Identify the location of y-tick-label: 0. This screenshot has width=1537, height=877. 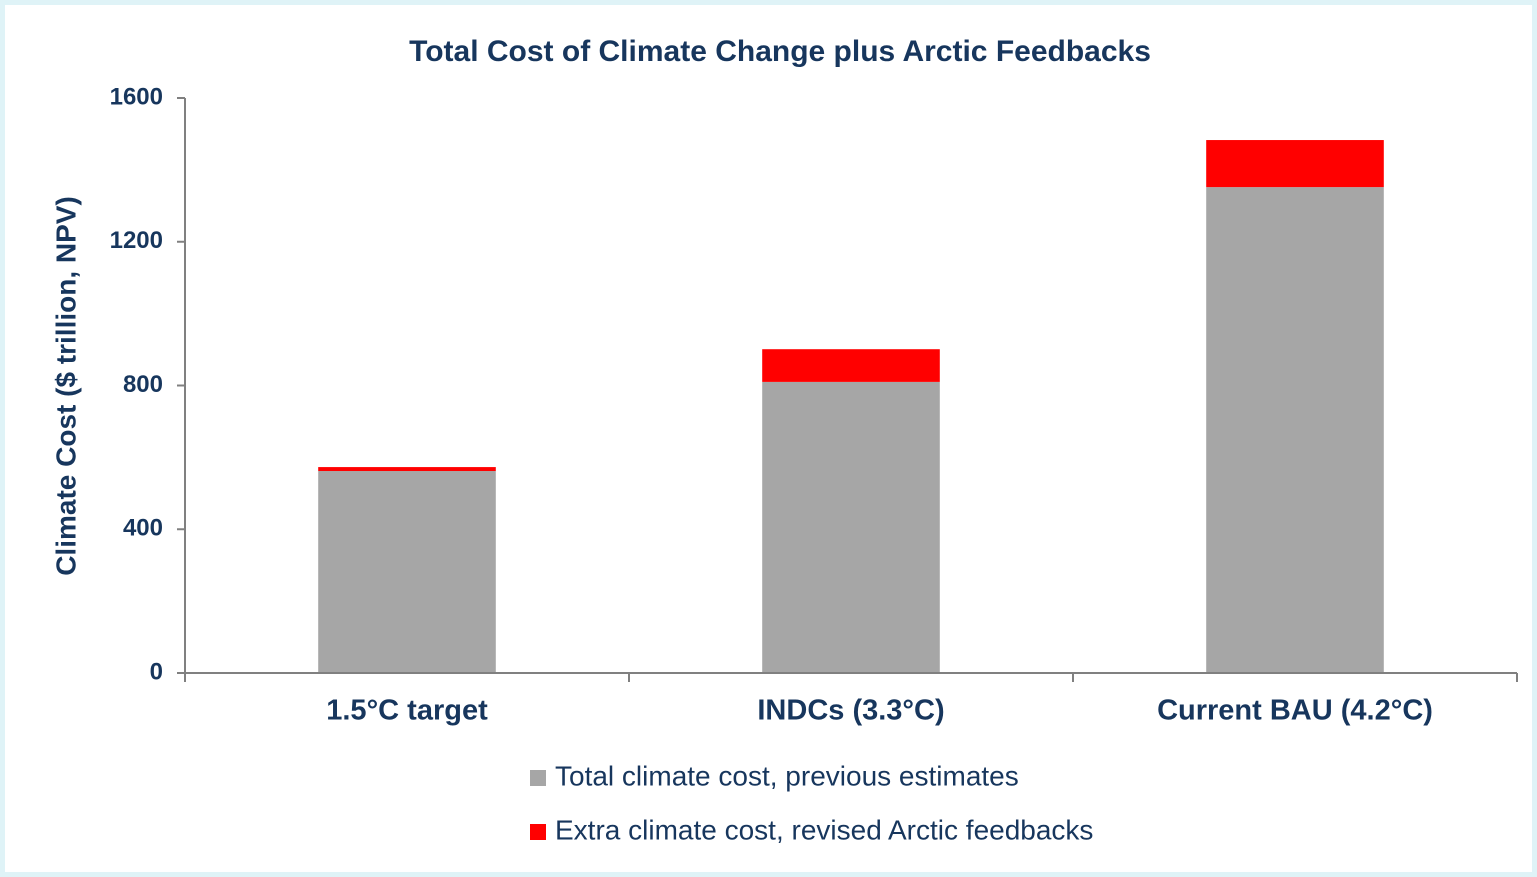
(156, 671).